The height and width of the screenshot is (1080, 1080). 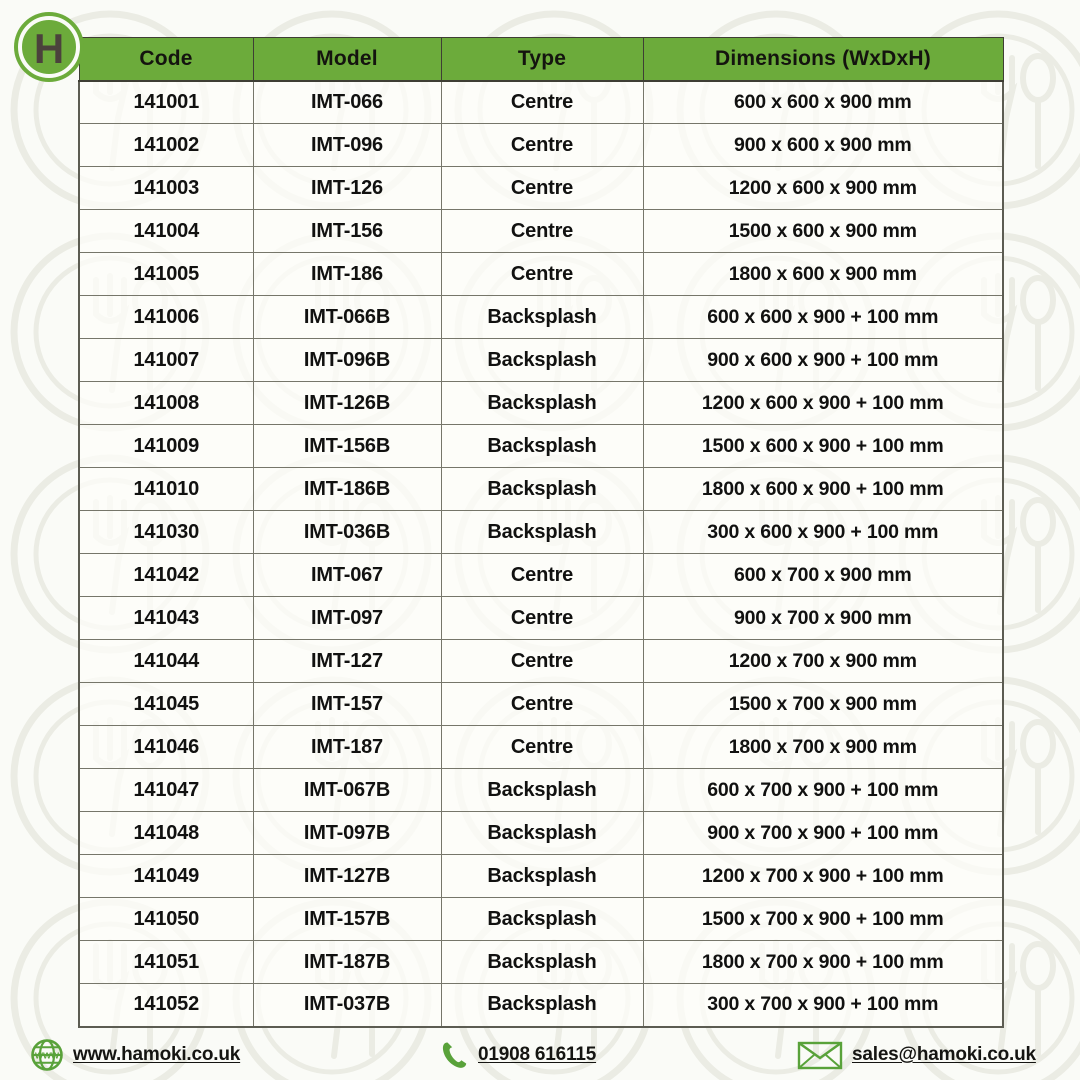 I want to click on table-row: 141044 IMT-127 Centre 1200 x 700 x 900 mm, so click(x=541, y=661).